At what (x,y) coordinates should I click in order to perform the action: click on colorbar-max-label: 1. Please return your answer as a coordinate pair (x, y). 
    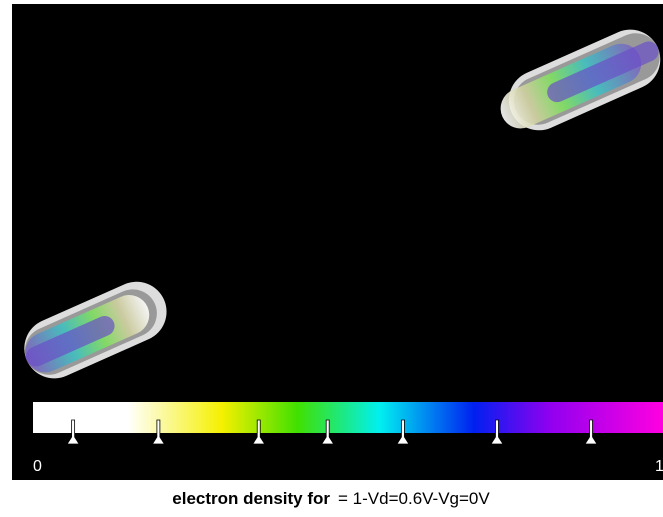
    Looking at the image, I should click on (659, 466).